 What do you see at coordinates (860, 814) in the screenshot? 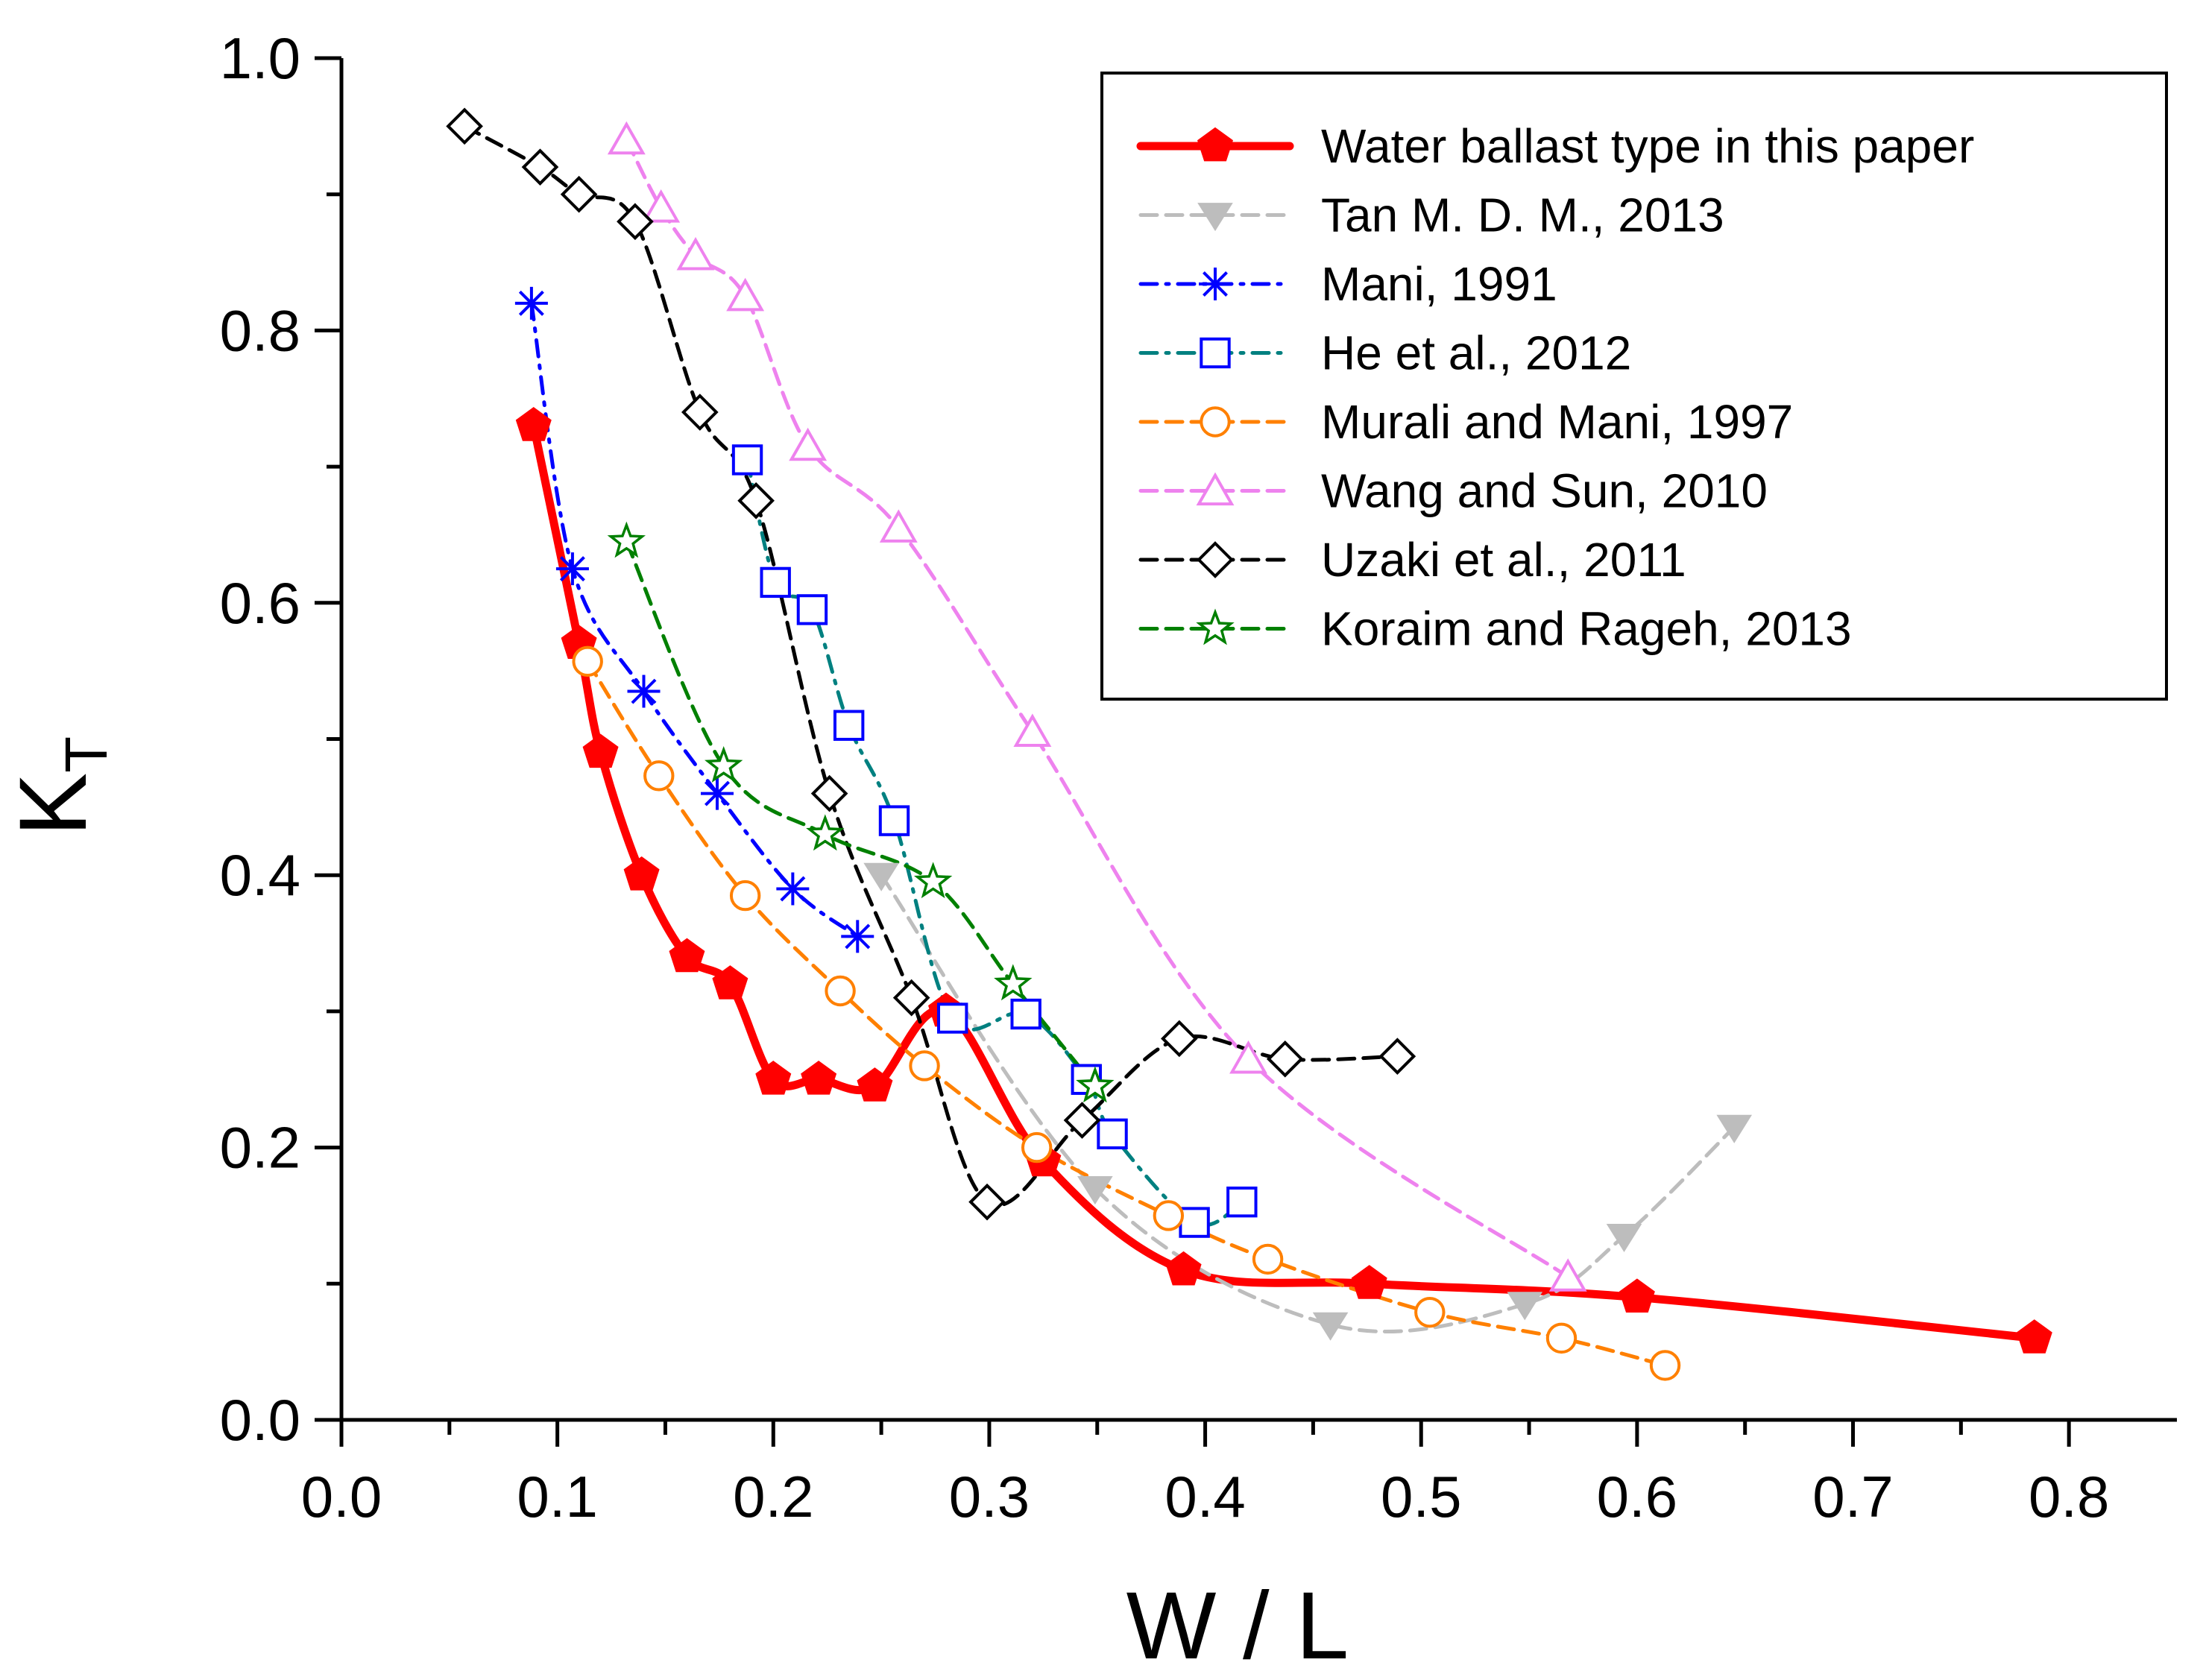
I see `series-line` at bounding box center [860, 814].